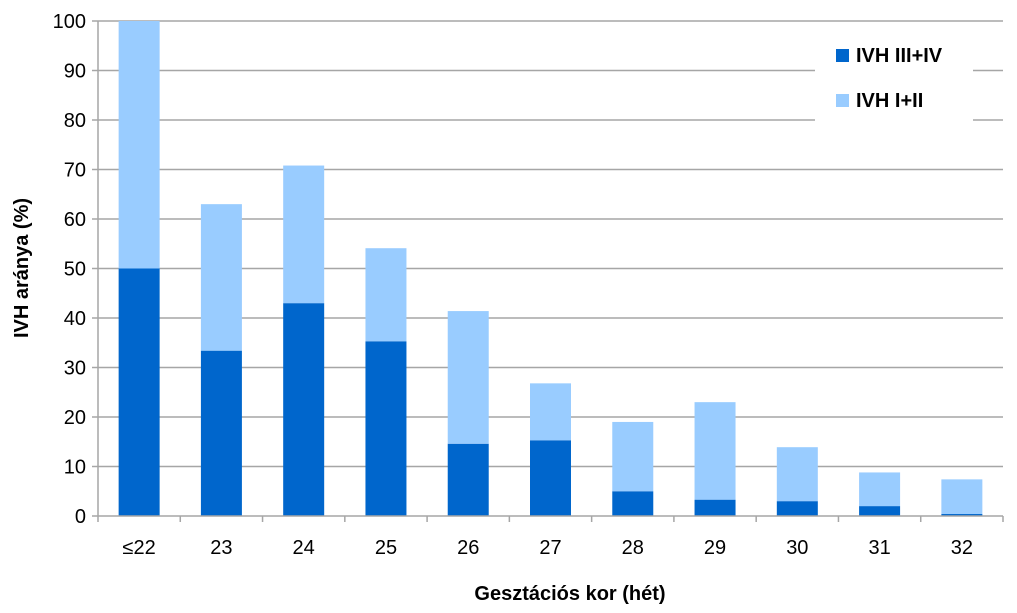 This screenshot has height=613, width=1017. I want to click on y-tick-label: 30, so click(75, 369).